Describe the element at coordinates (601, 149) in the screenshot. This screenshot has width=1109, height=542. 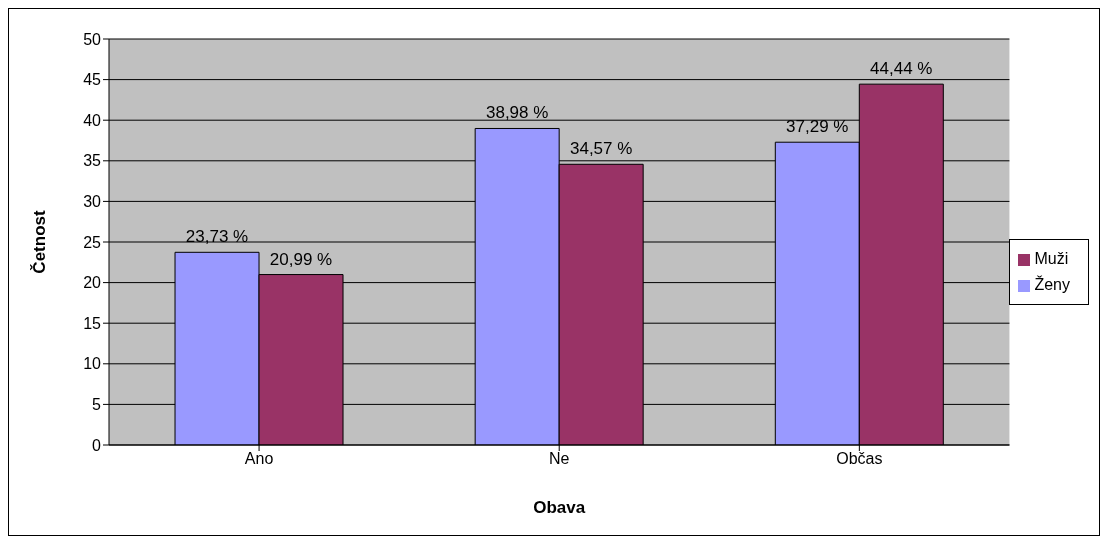
I see `data-label: 34,57 %` at that location.